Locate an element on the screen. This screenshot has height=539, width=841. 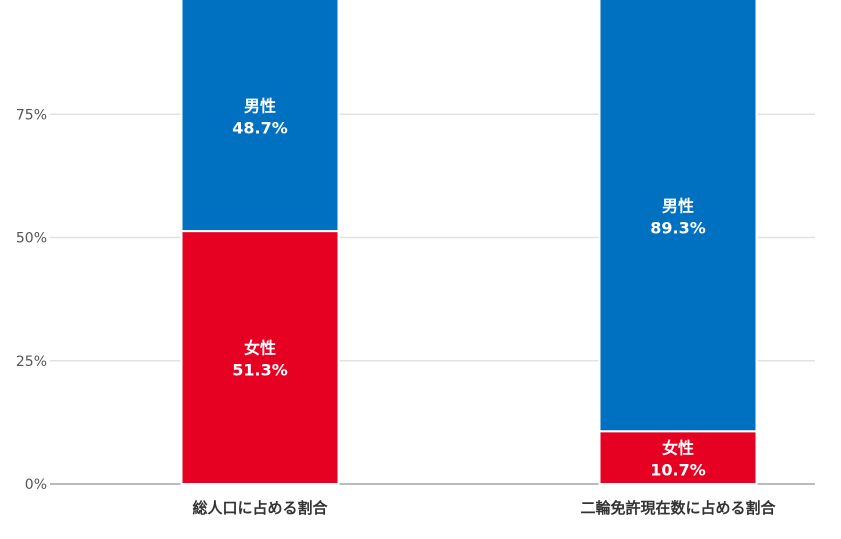
segment-value-label: 10.7% is located at coordinates (678, 470).